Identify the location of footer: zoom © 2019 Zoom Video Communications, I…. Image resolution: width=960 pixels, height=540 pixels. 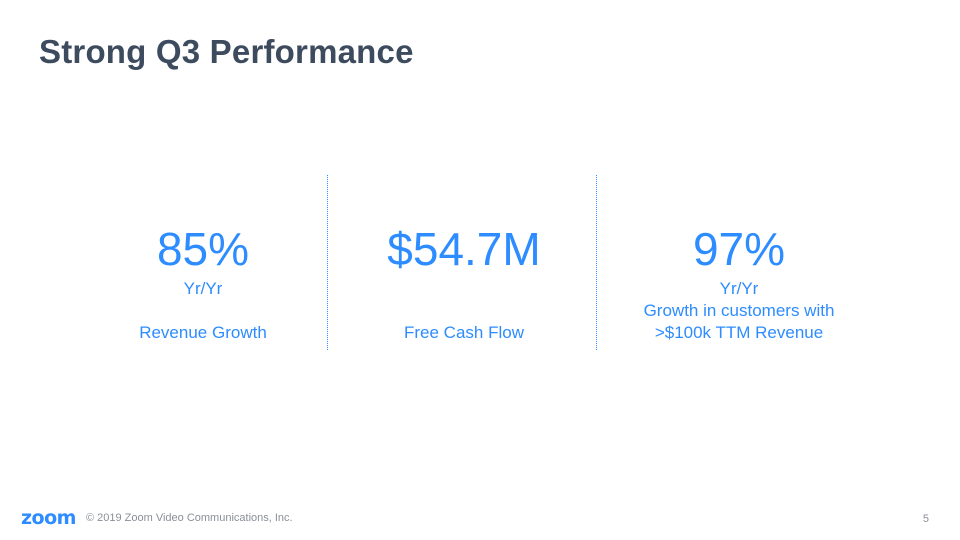
(157, 518).